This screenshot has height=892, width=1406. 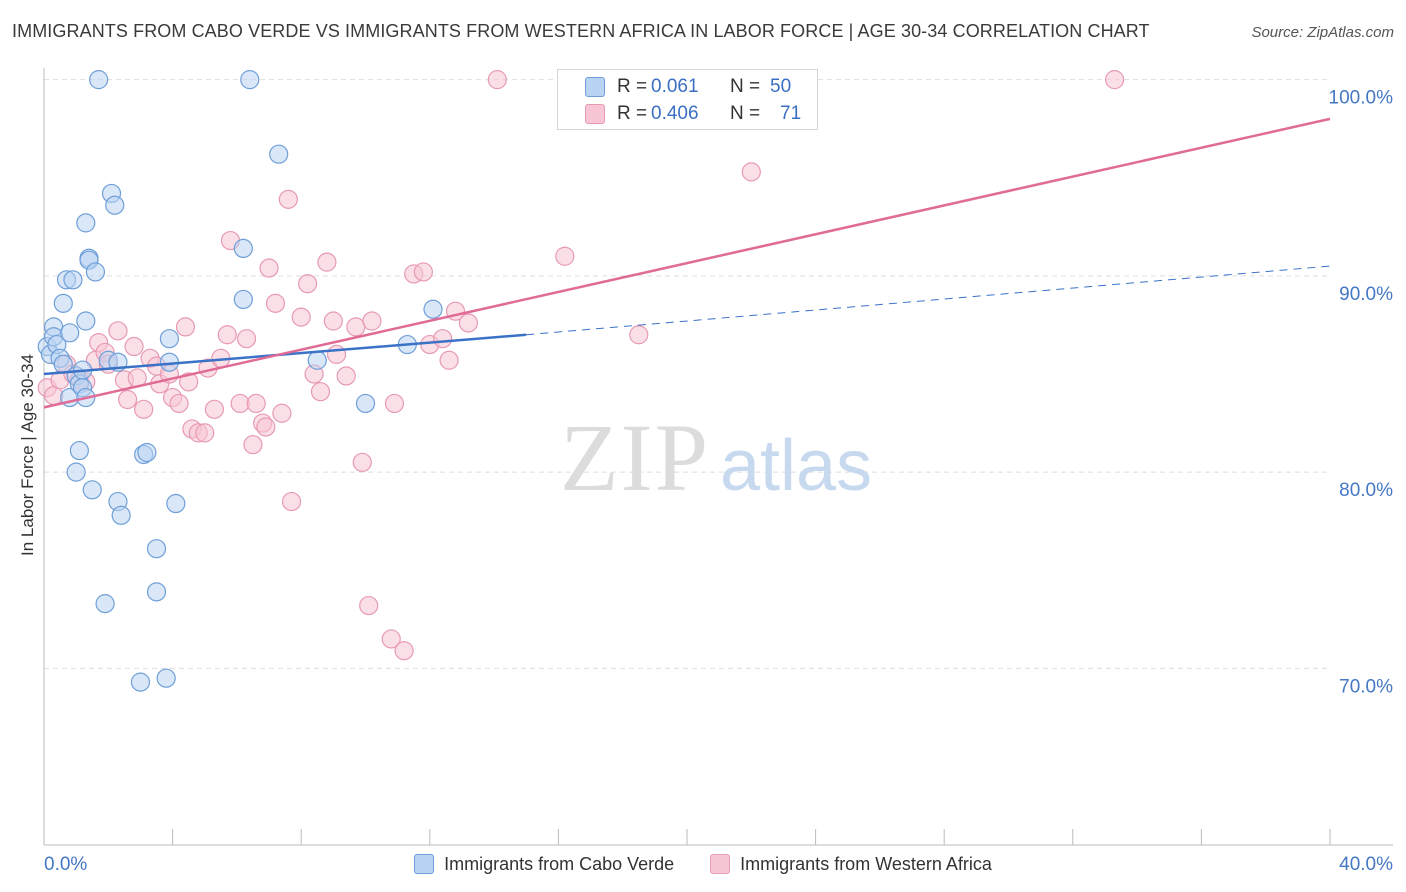 What do you see at coordinates (745, 113) in the screenshot?
I see `n-label: N =` at bounding box center [745, 113].